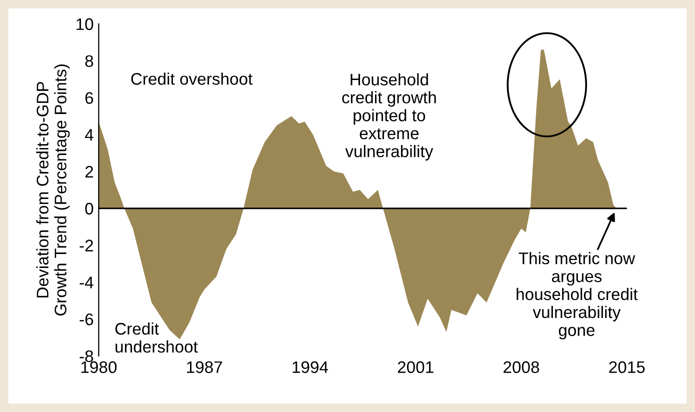 The width and height of the screenshot is (695, 412). Describe the element at coordinates (627, 367) in the screenshot. I see `x-tick-label: 2015` at that location.